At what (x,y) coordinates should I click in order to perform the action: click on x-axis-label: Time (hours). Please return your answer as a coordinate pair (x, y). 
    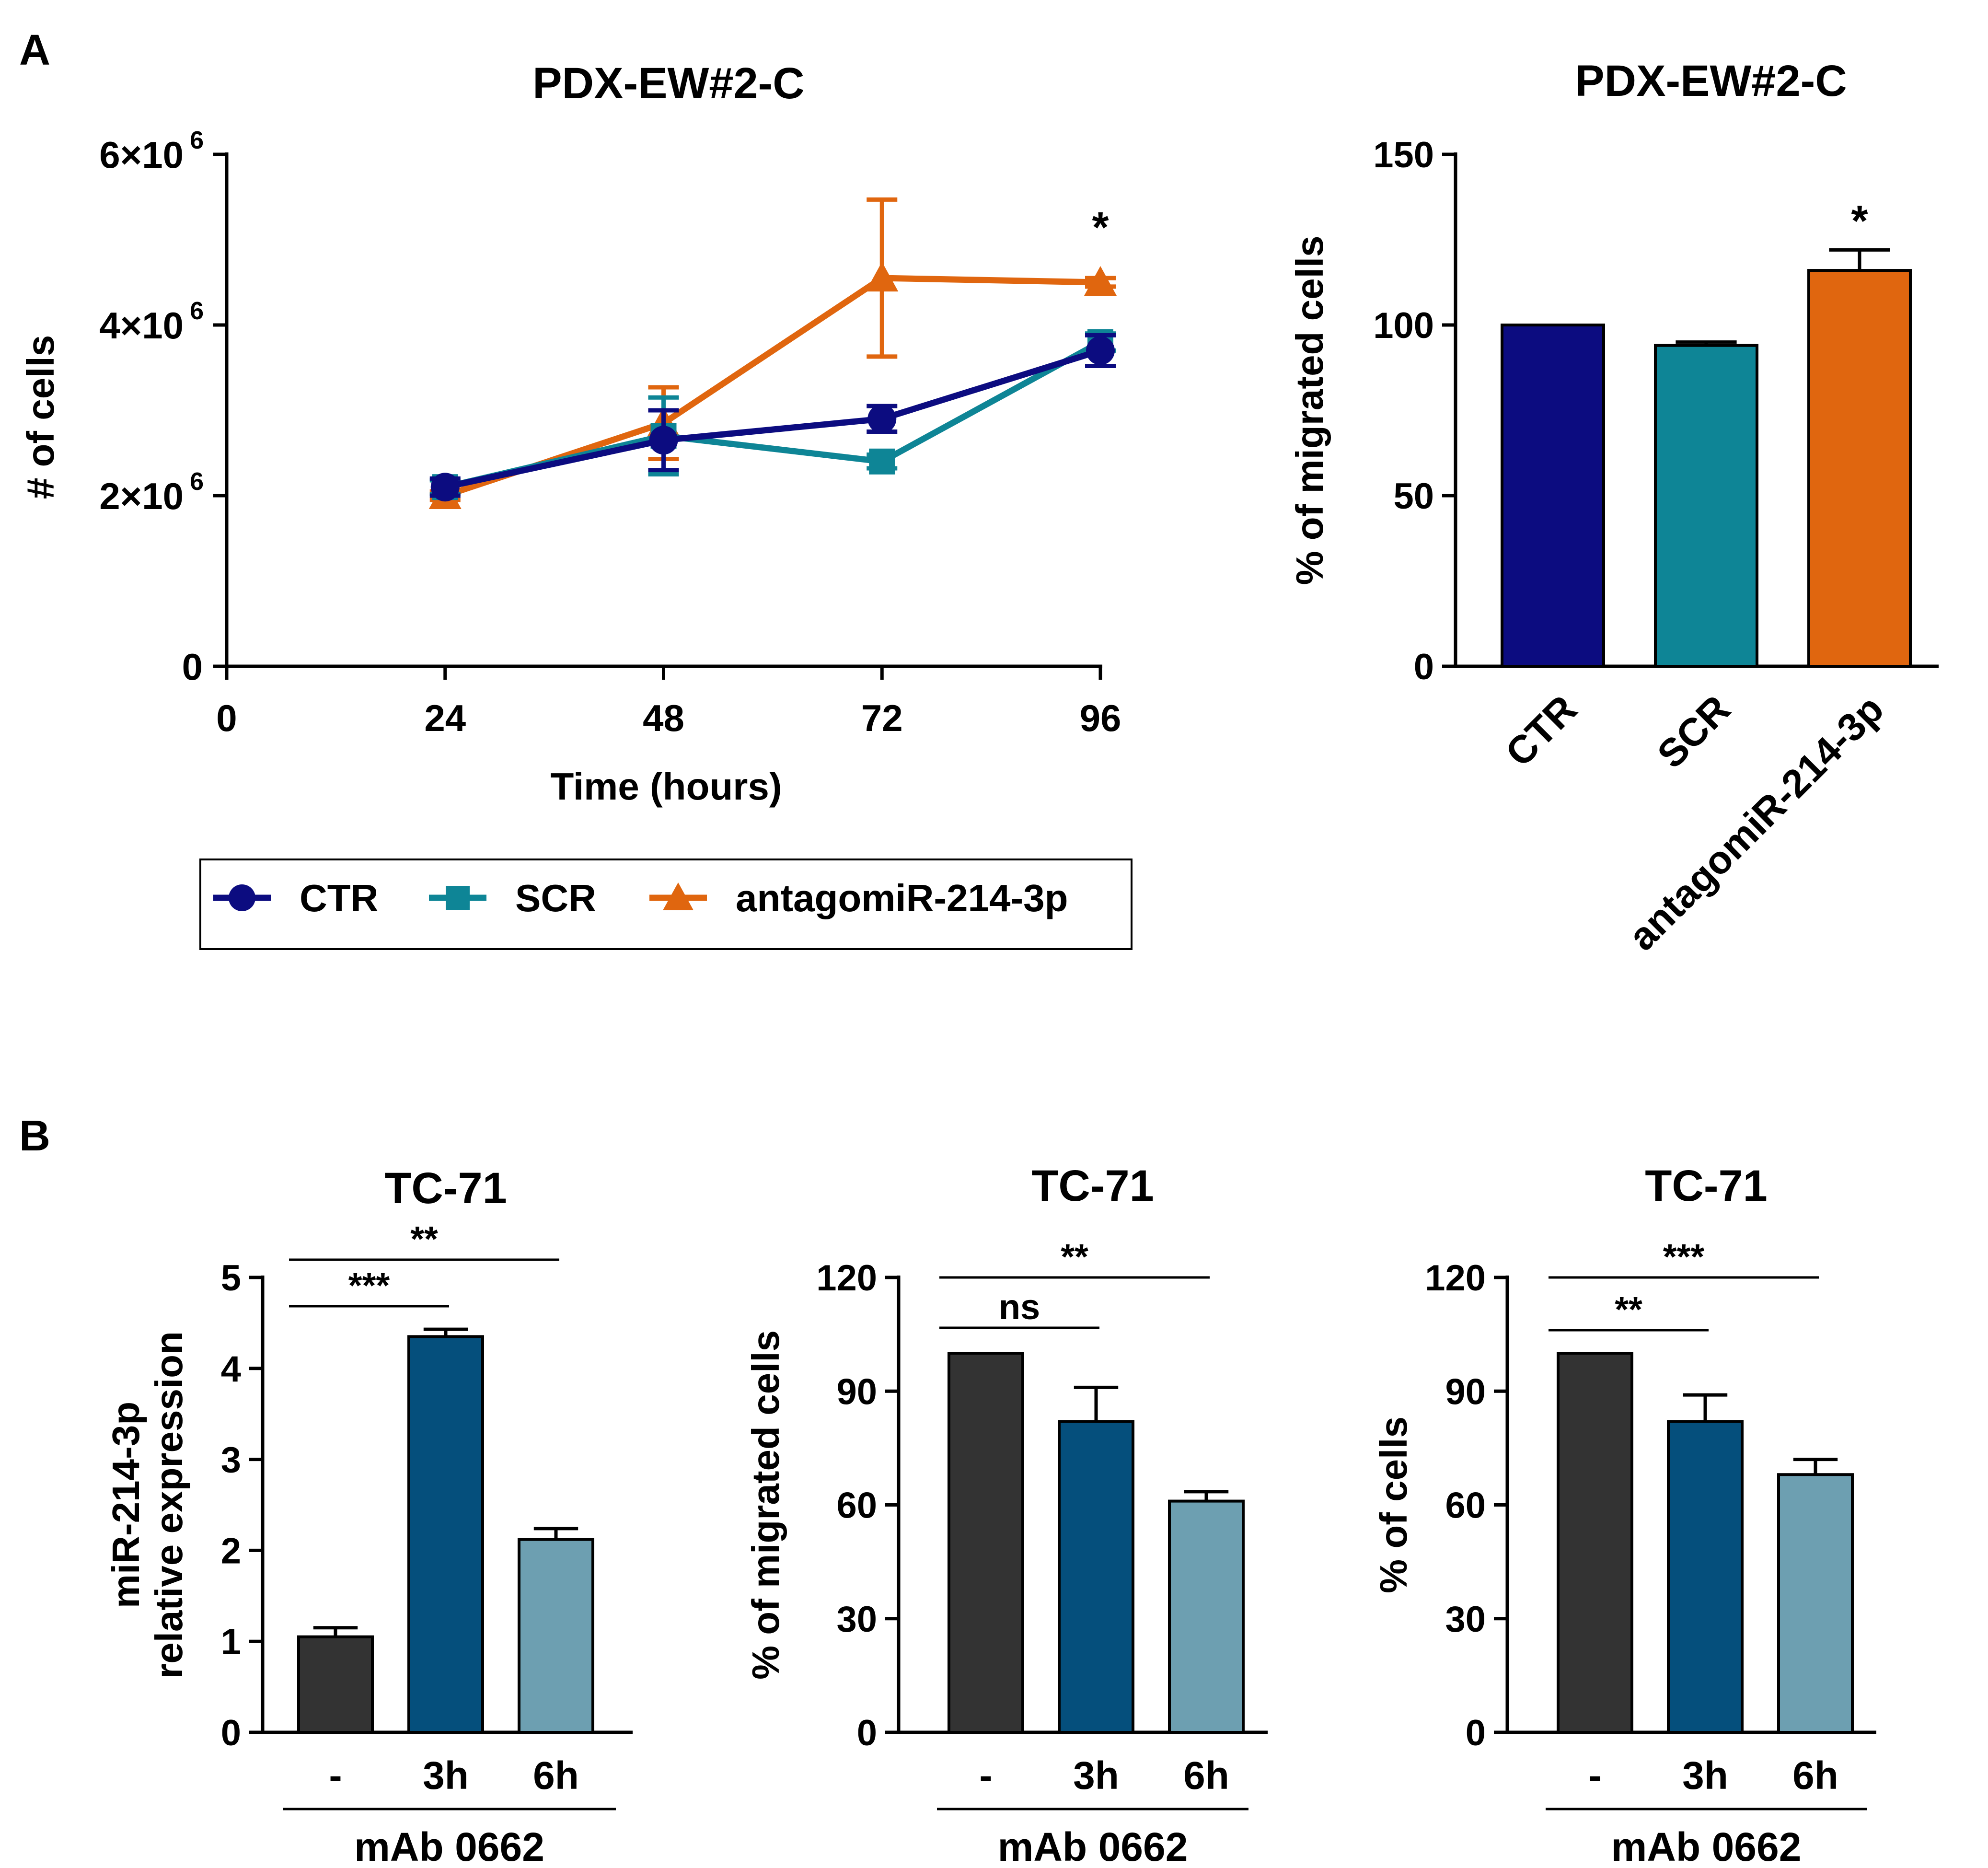
    Looking at the image, I should click on (666, 786).